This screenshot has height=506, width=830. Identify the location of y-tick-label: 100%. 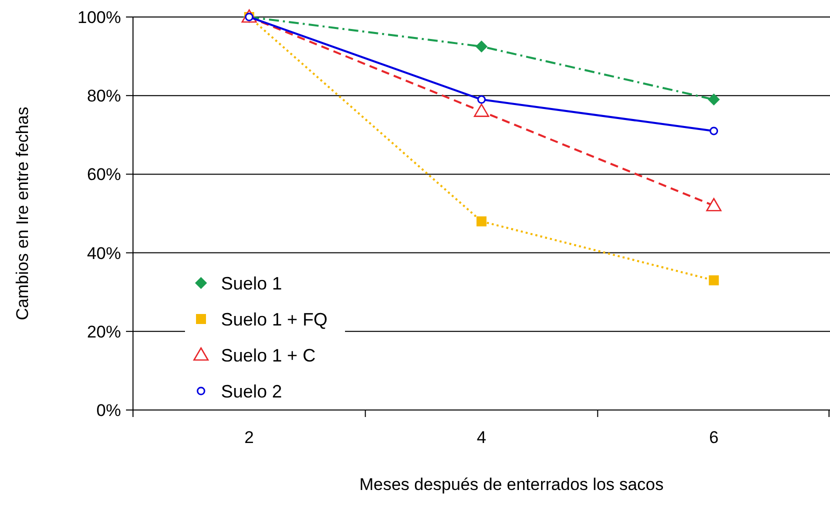
(99, 17).